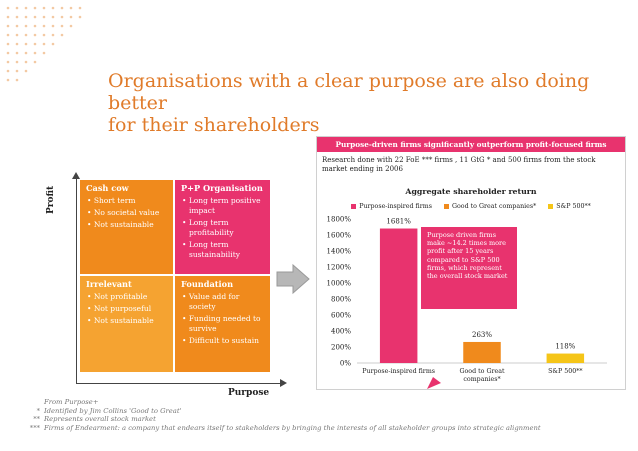  Describe the element at coordinates (283, 383) in the screenshot. I see `x-axis-arrowhead` at that location.